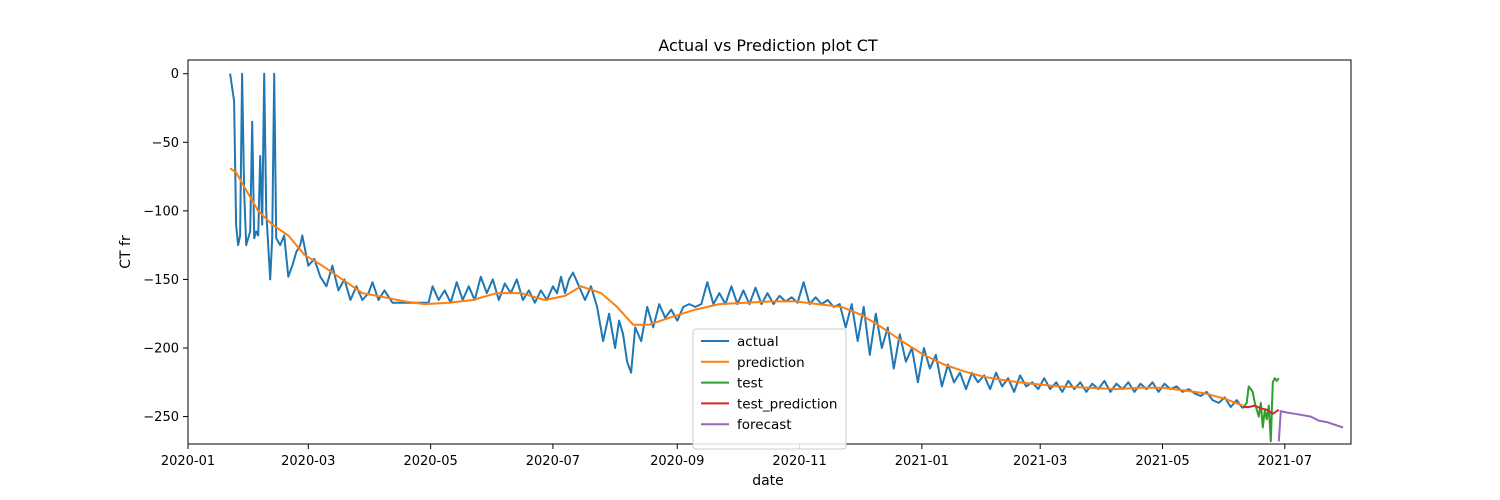 Image resolution: width=1500 pixels, height=500 pixels. I want to click on y-tick-label: 0, so click(175, 74).